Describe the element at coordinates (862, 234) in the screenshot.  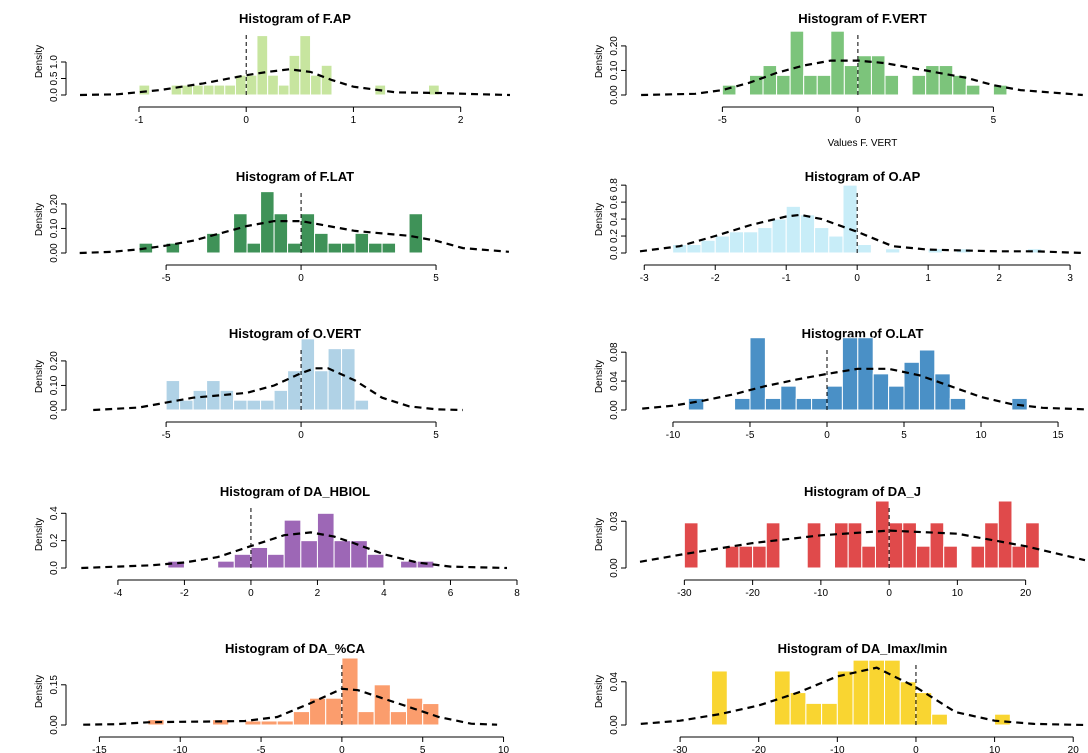
I see `density-curve` at that location.